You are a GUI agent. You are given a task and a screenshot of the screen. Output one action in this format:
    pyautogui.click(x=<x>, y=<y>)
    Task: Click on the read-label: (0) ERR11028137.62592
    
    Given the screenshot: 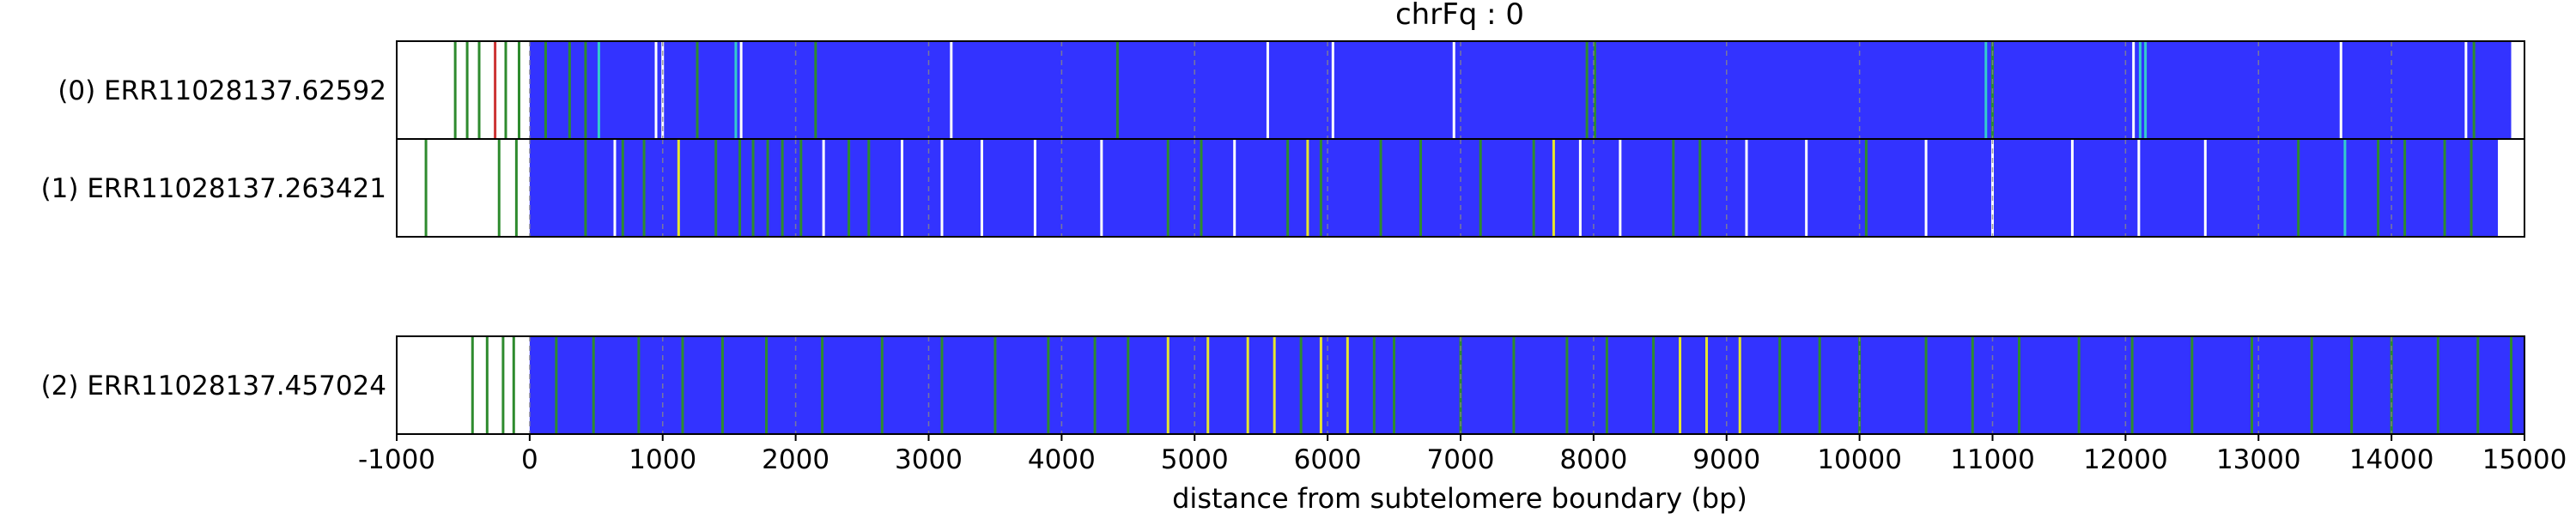 What is the action you would take?
    pyautogui.click(x=222, y=90)
    